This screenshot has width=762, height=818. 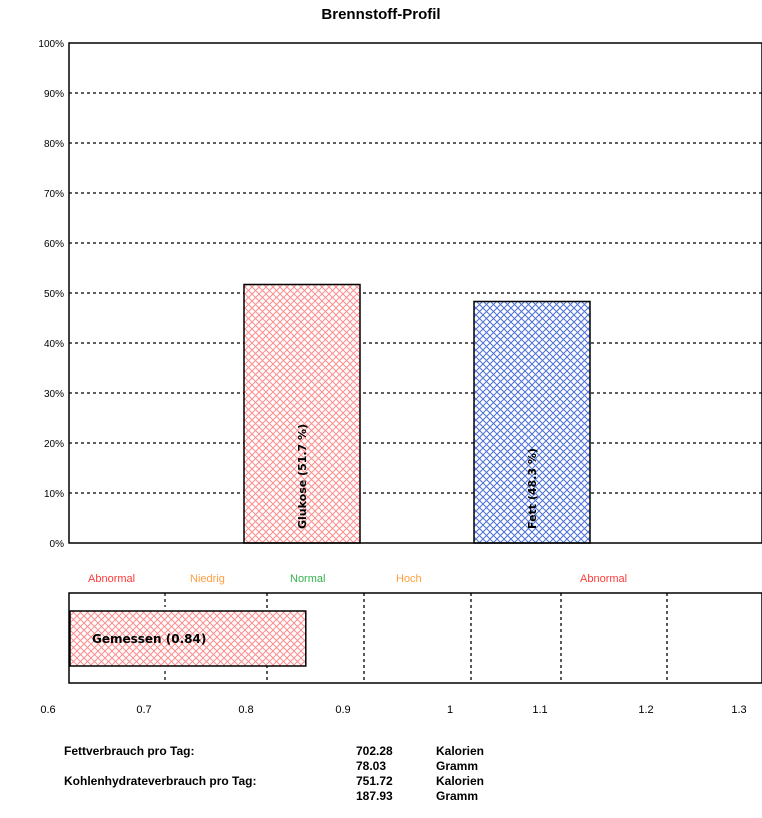 What do you see at coordinates (149, 639) in the screenshot?
I see `bar-label: Gemessen (0.84)` at bounding box center [149, 639].